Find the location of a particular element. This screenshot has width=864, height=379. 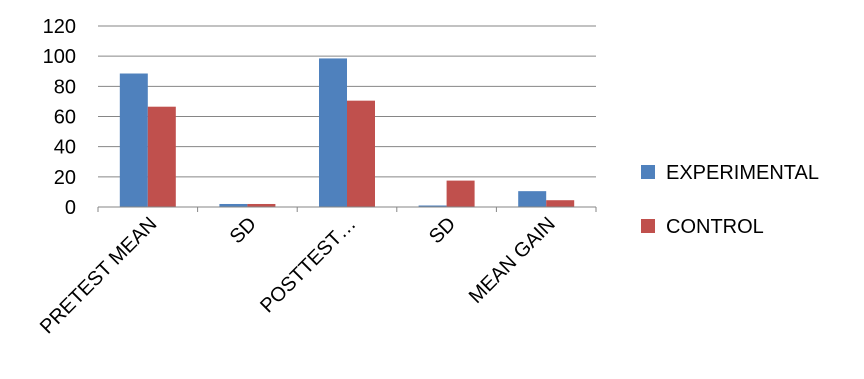

legend-label-experimental: EXPERIMENTAL is located at coordinates (742, 173).